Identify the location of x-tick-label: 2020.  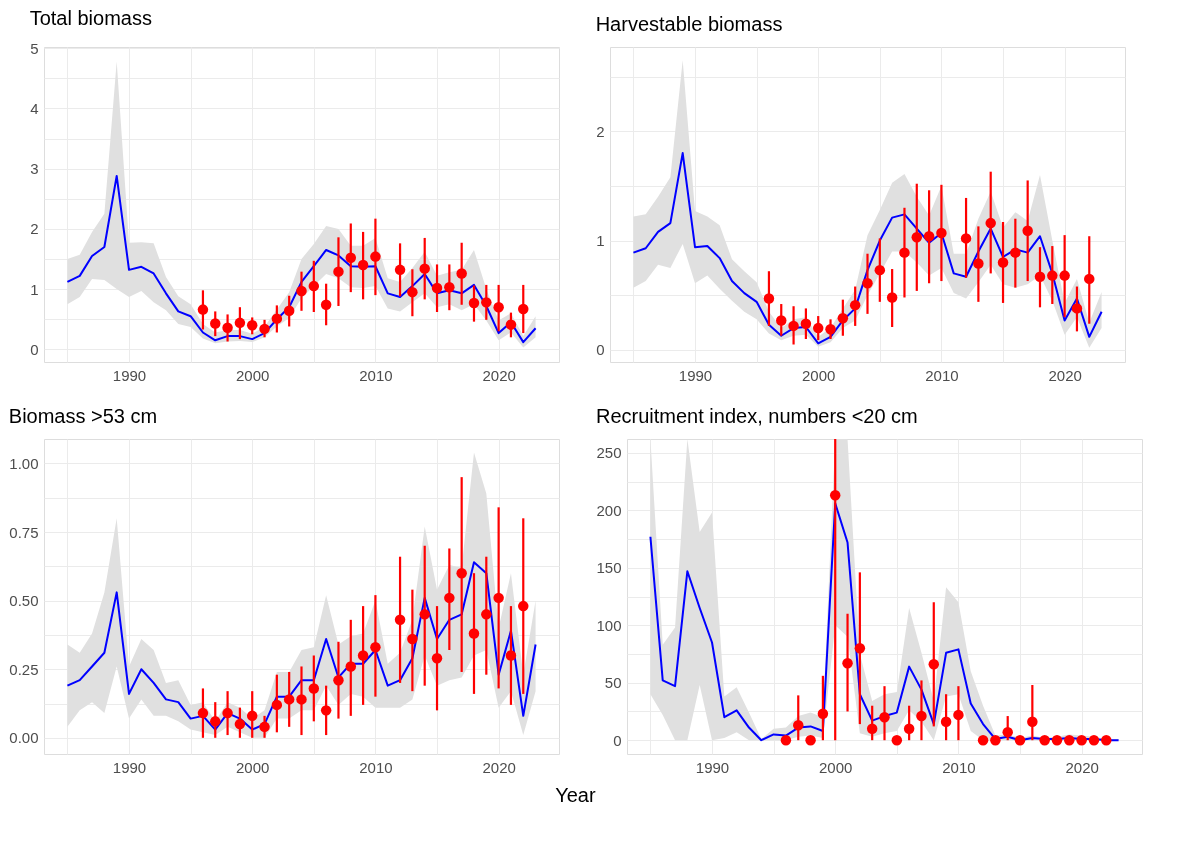
(499, 375).